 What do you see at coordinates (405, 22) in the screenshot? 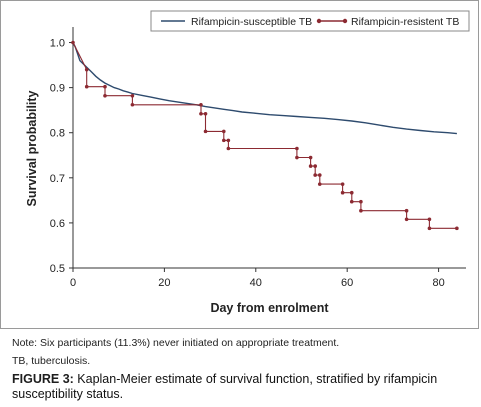
I see `legend-label-2: Rifampicin-resistent TB` at bounding box center [405, 22].